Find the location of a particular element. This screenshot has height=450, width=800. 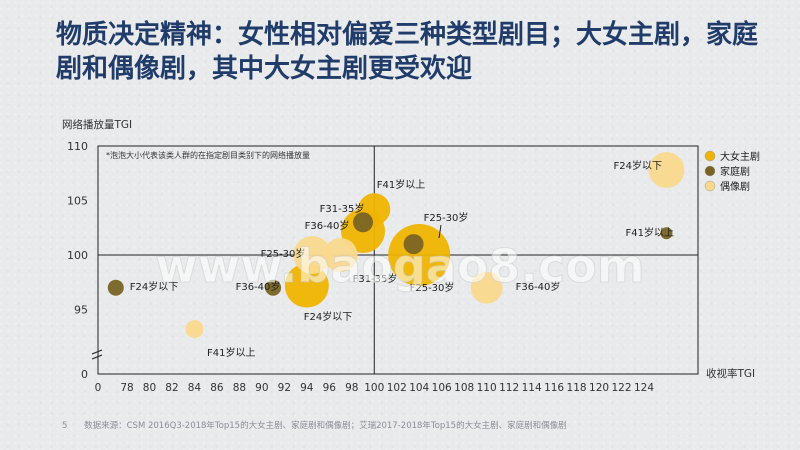

x-tick-label: 86 is located at coordinates (217, 388).